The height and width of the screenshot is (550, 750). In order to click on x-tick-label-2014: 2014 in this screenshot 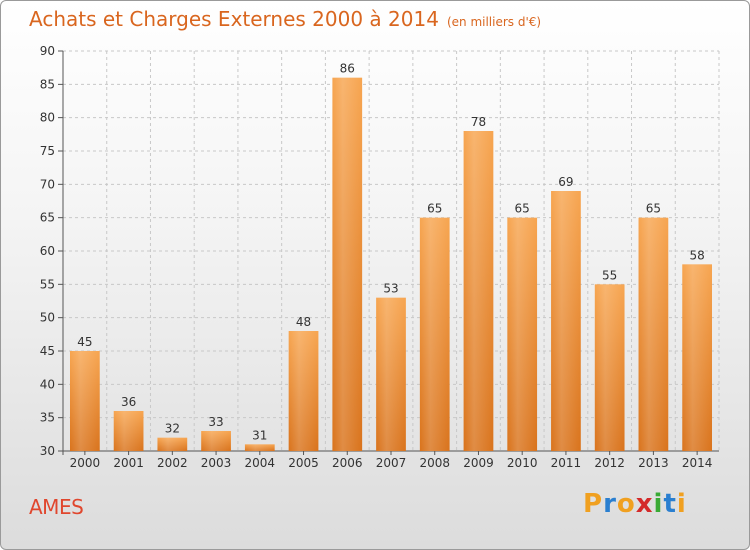, I will do `click(697, 463)`.